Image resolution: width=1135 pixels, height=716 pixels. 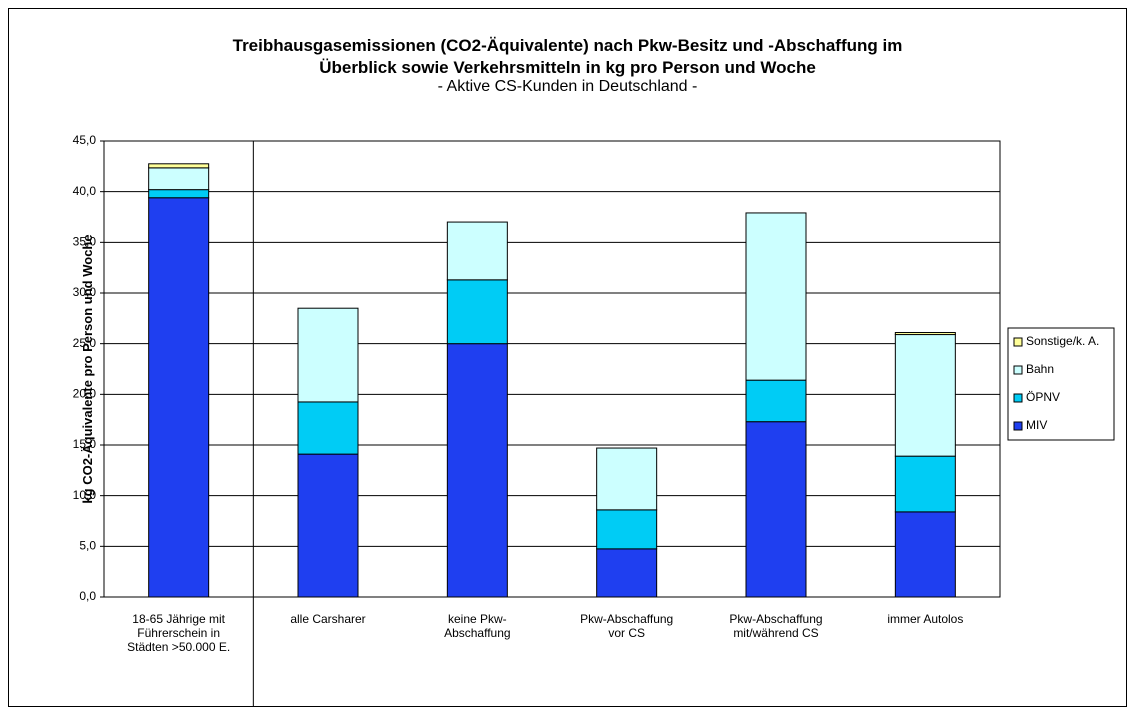 What do you see at coordinates (85, 292) in the screenshot?
I see `y-tick-label: 30,0` at bounding box center [85, 292].